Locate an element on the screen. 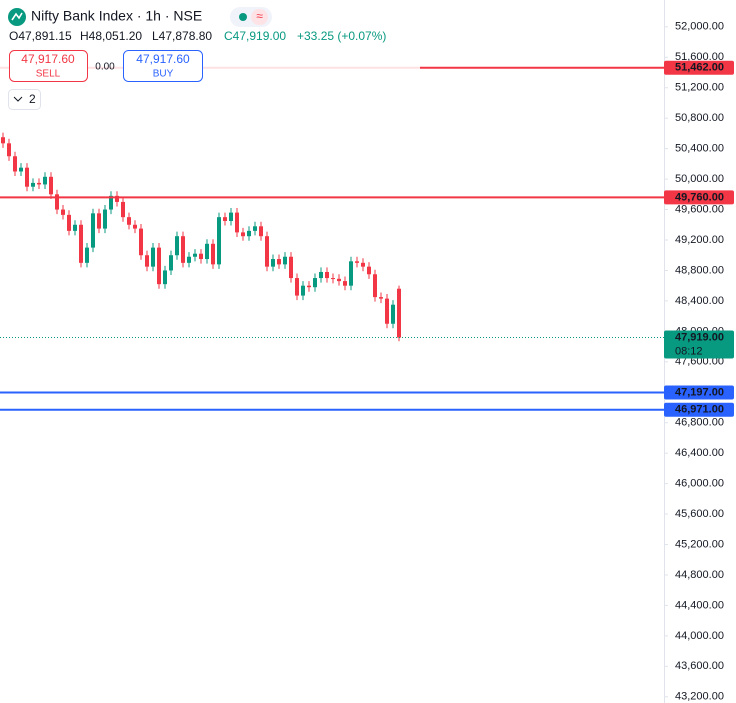  y-tick-label: 50,400.00 is located at coordinates (699, 149).